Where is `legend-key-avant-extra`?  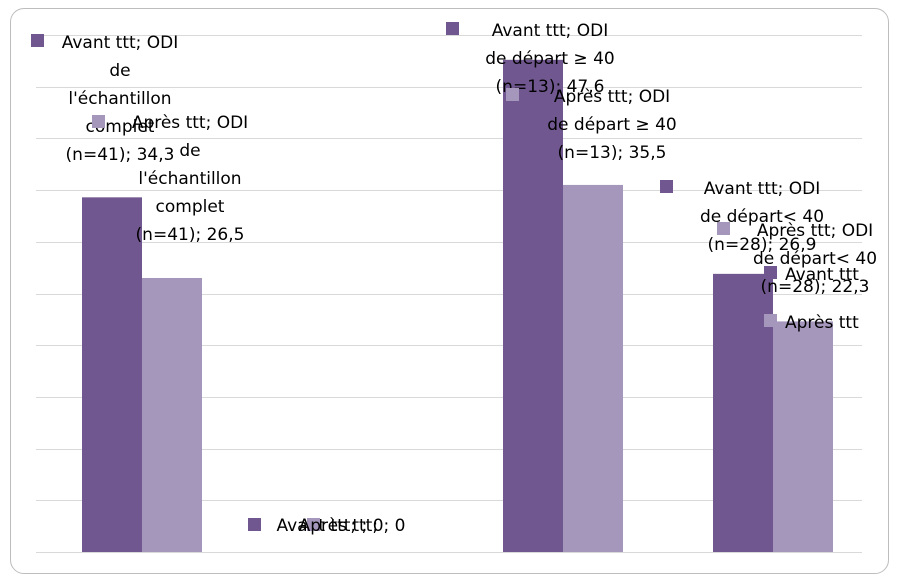 legend-key-avant-extra is located at coordinates (770, 272).